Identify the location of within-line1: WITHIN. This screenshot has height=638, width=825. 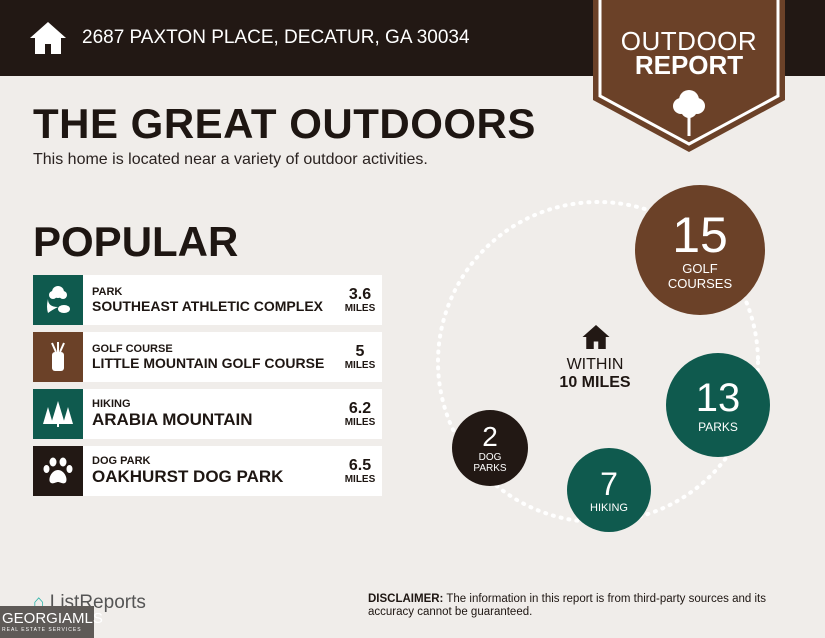
(595, 364).